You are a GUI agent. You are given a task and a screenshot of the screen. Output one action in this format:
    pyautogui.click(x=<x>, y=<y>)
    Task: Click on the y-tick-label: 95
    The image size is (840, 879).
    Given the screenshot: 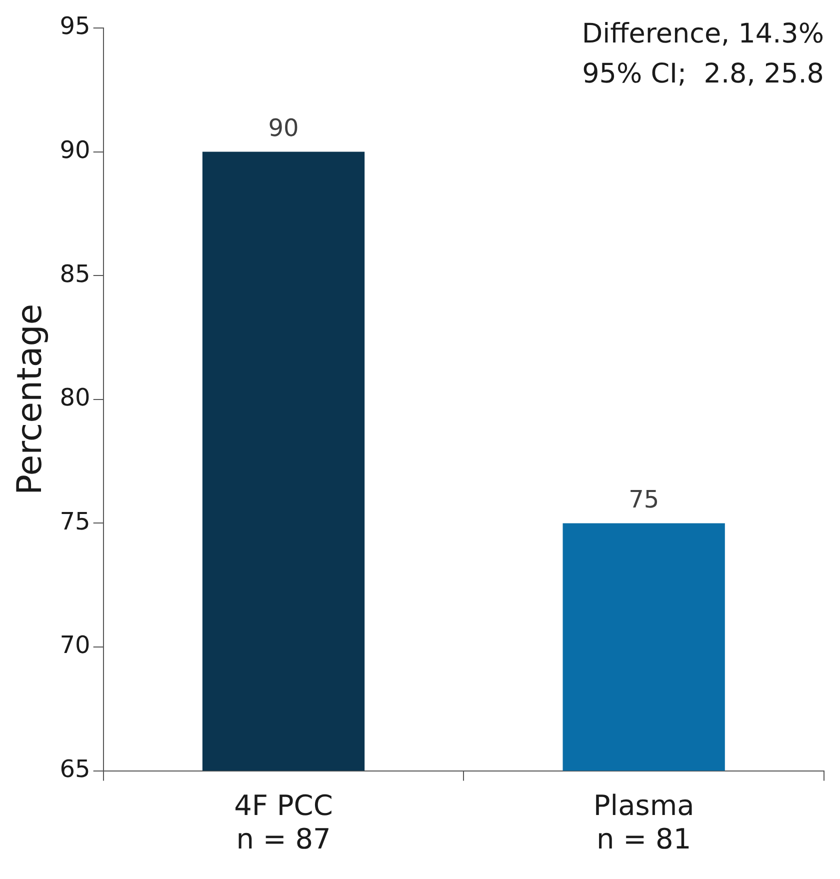 What is the action you would take?
    pyautogui.click(x=75, y=26)
    